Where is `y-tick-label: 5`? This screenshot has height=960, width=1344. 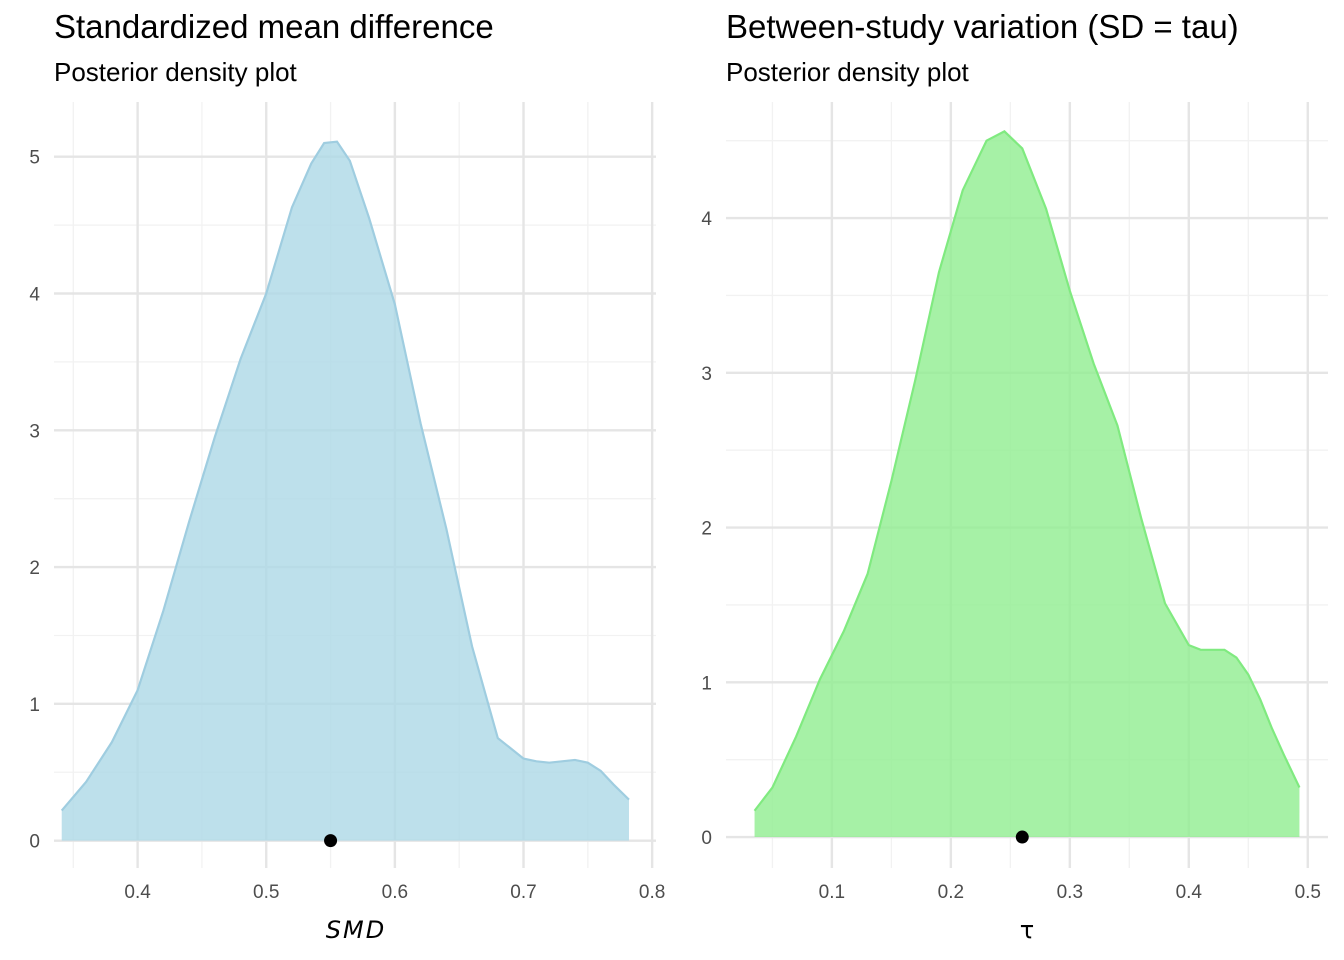
y-tick-label: 5 is located at coordinates (34, 158).